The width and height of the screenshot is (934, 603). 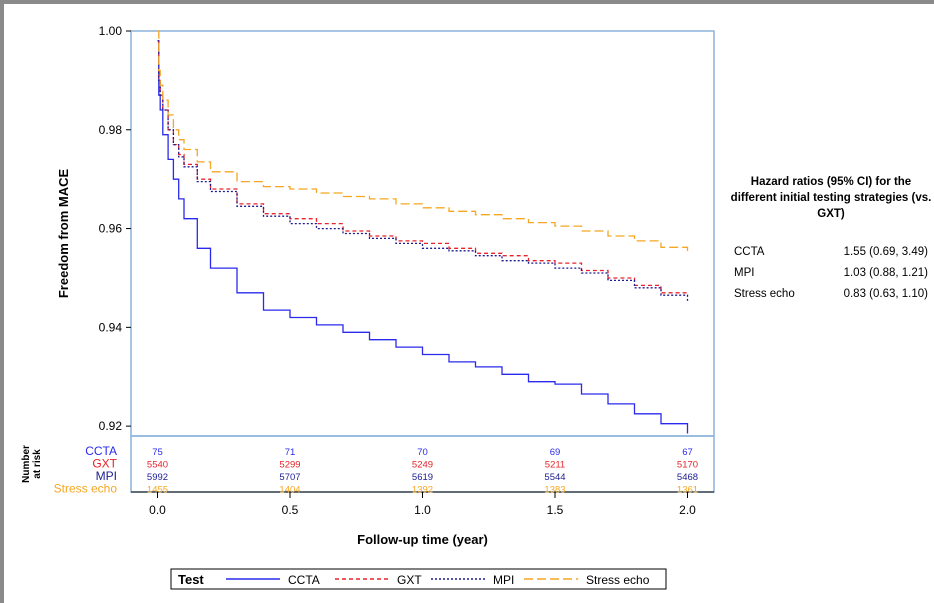 What do you see at coordinates (106, 476) in the screenshot?
I see `risk-row-label: MPI` at bounding box center [106, 476].